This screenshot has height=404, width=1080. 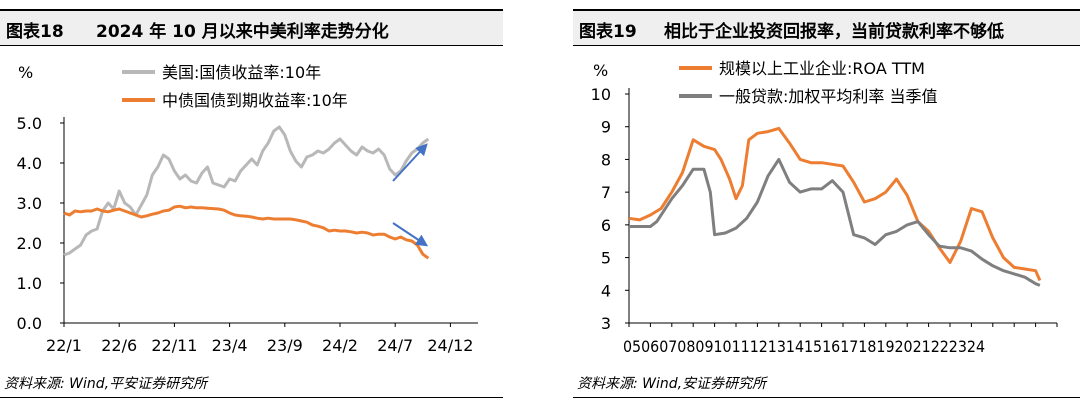 What do you see at coordinates (29, 283) in the screenshot?
I see `y-tick-label: 1.0` at bounding box center [29, 283].